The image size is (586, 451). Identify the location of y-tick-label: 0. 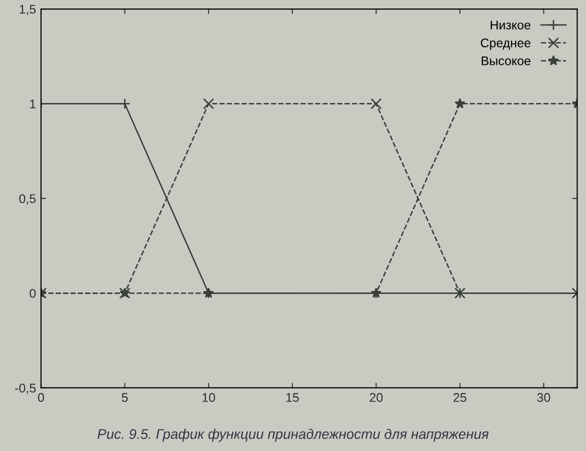
(33, 293).